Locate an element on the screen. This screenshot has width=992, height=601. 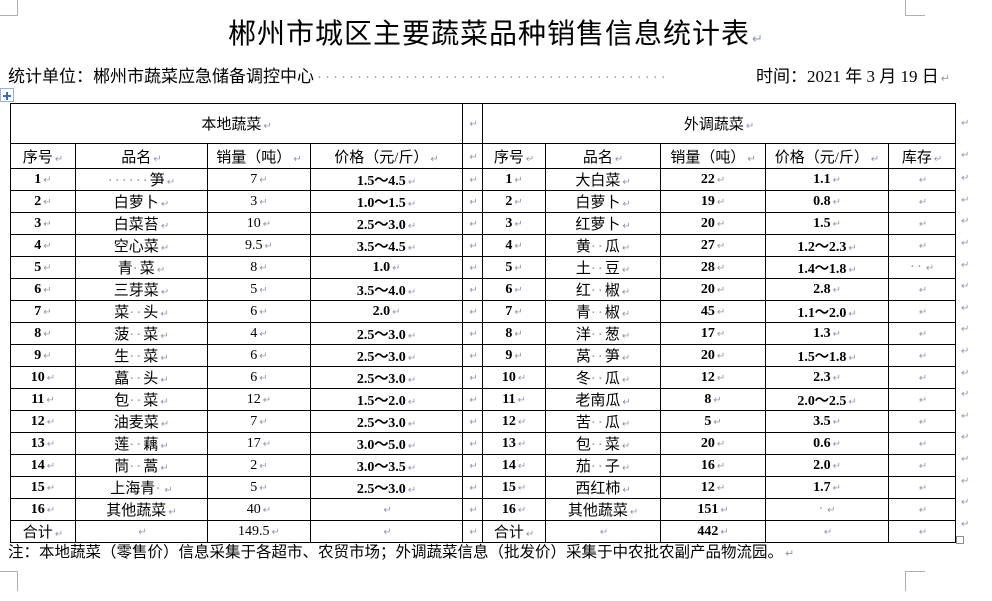
local-r13-qty: 17 ↵ is located at coordinates (259, 443).